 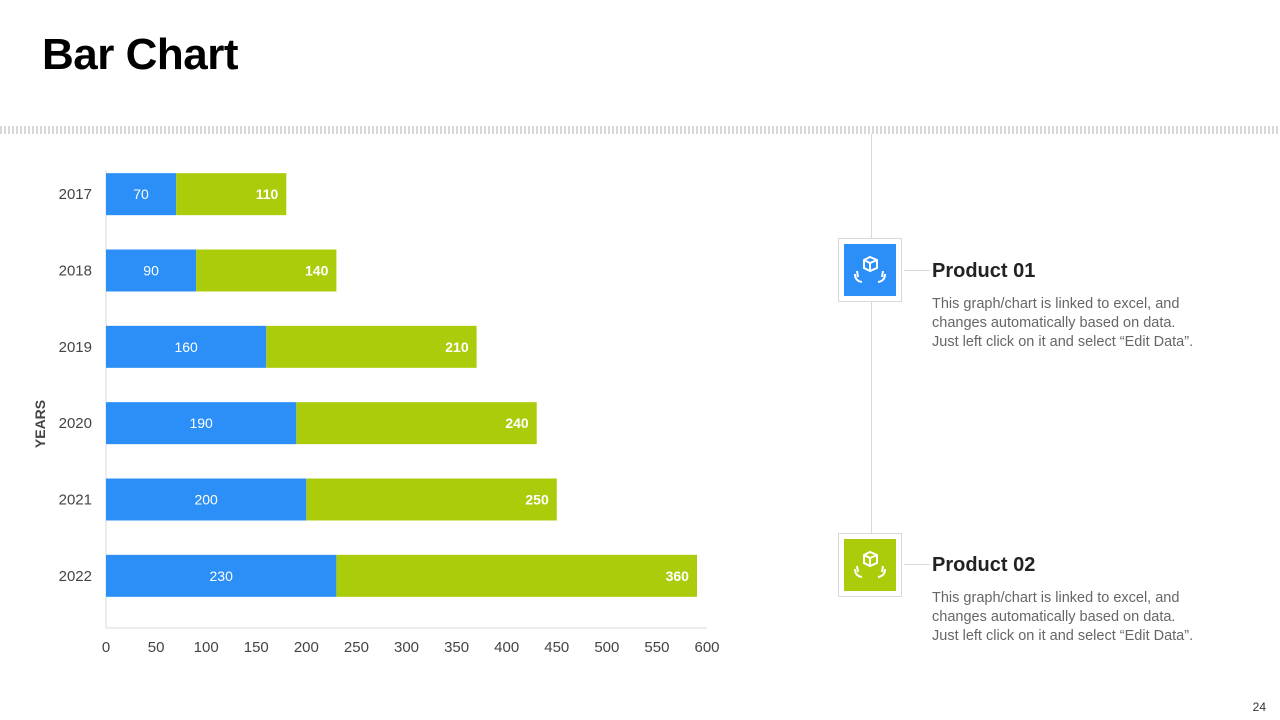 What do you see at coordinates (306, 647) in the screenshot?
I see `x-tick-label: 200` at bounding box center [306, 647].